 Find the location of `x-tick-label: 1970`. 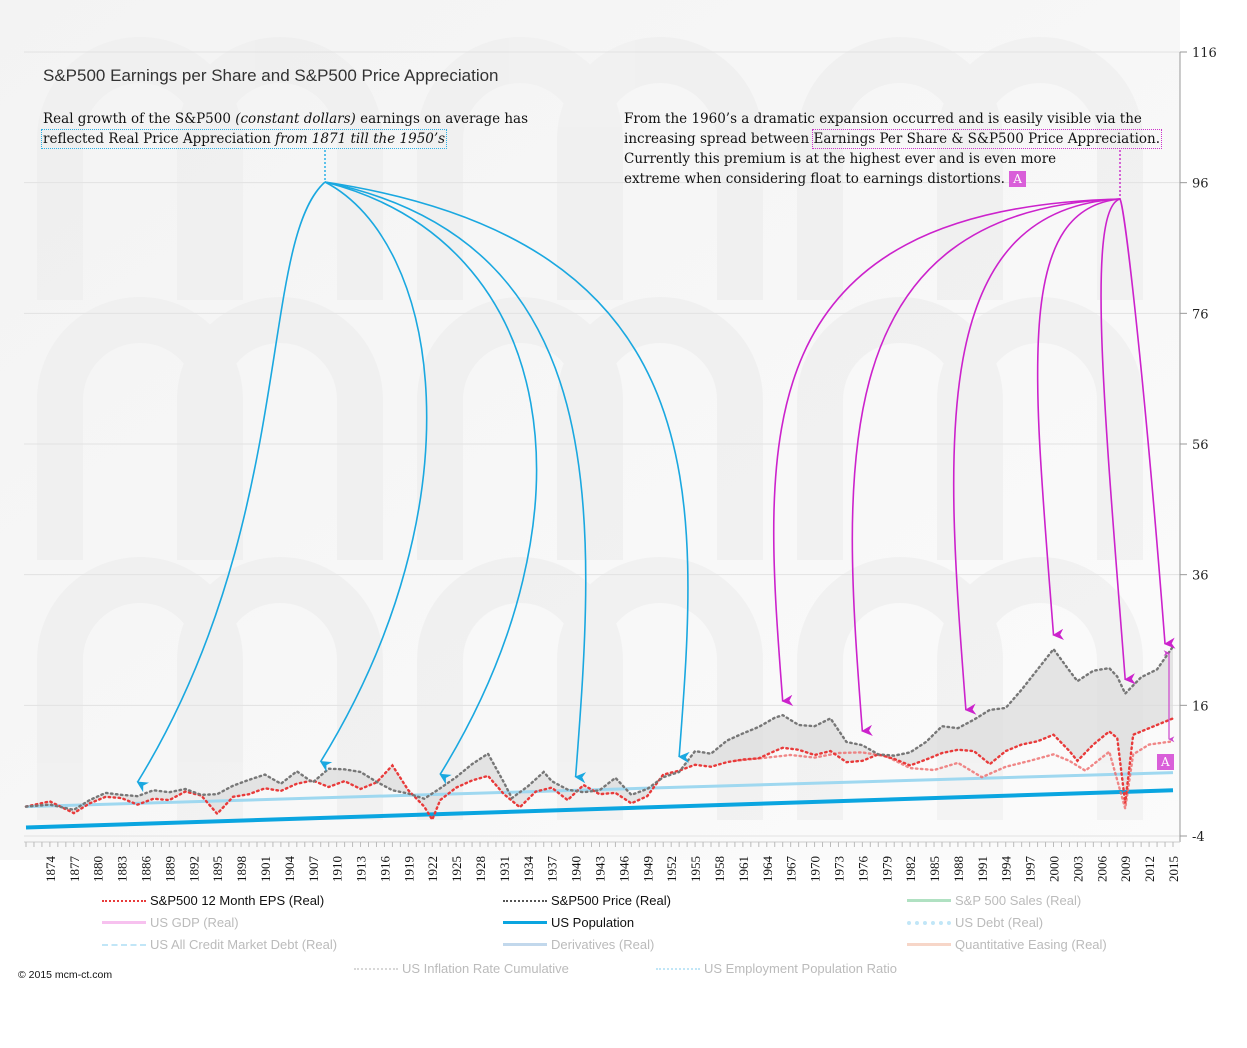

x-tick-label: 1970 is located at coordinates (815, 869).